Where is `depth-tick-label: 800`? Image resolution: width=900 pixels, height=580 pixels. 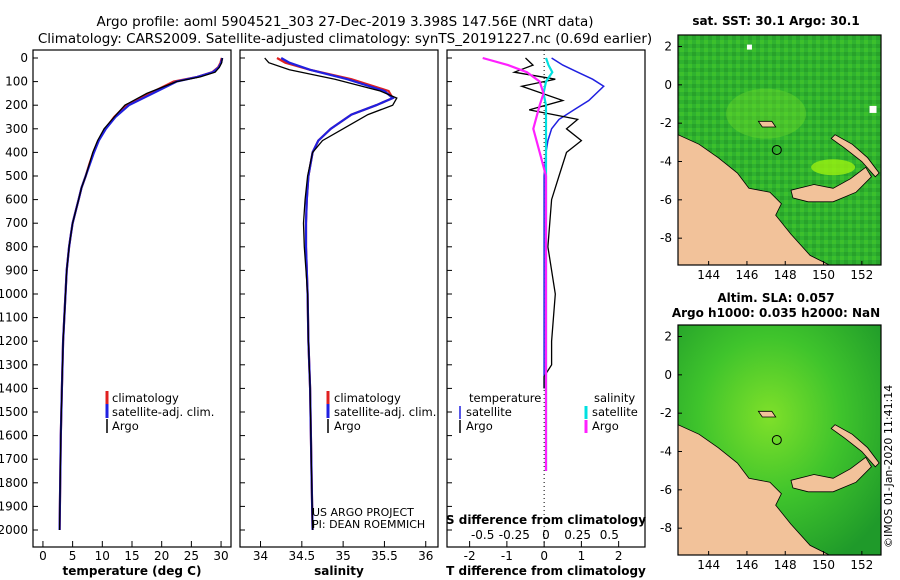
depth-tick-label: 800 is located at coordinates (16, 247).